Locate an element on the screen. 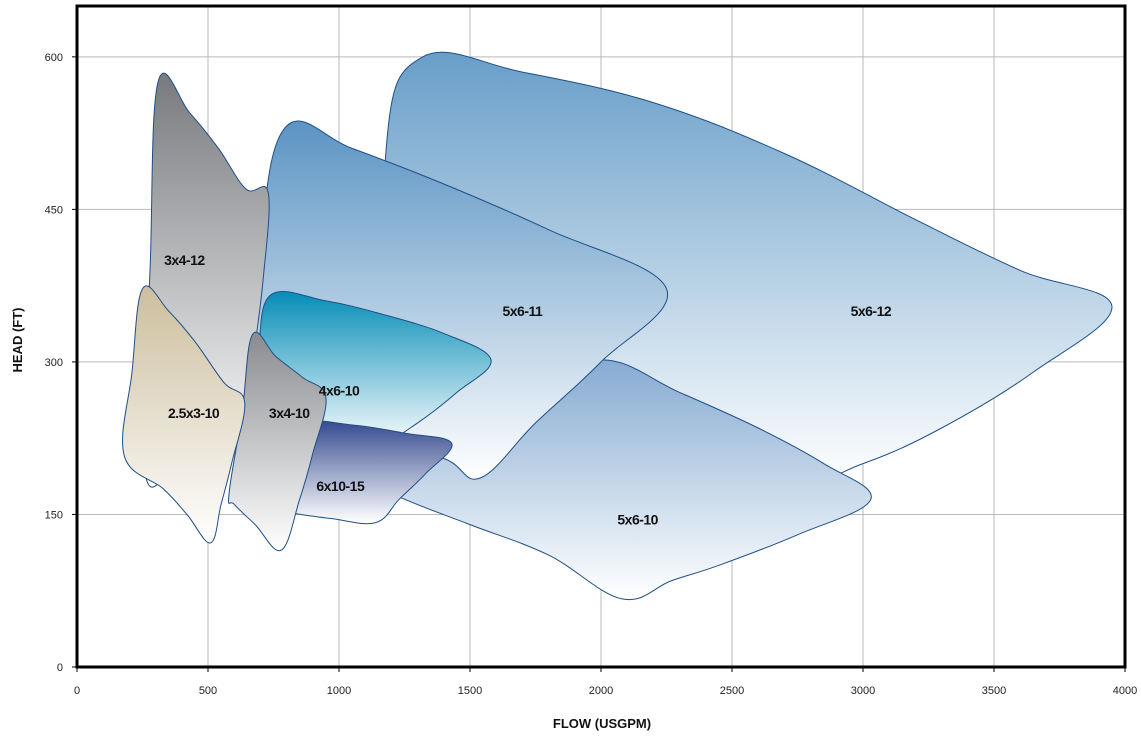 Image resolution: width=1141 pixels, height=738 pixels. y-tick-label: 0 is located at coordinates (60, 668).